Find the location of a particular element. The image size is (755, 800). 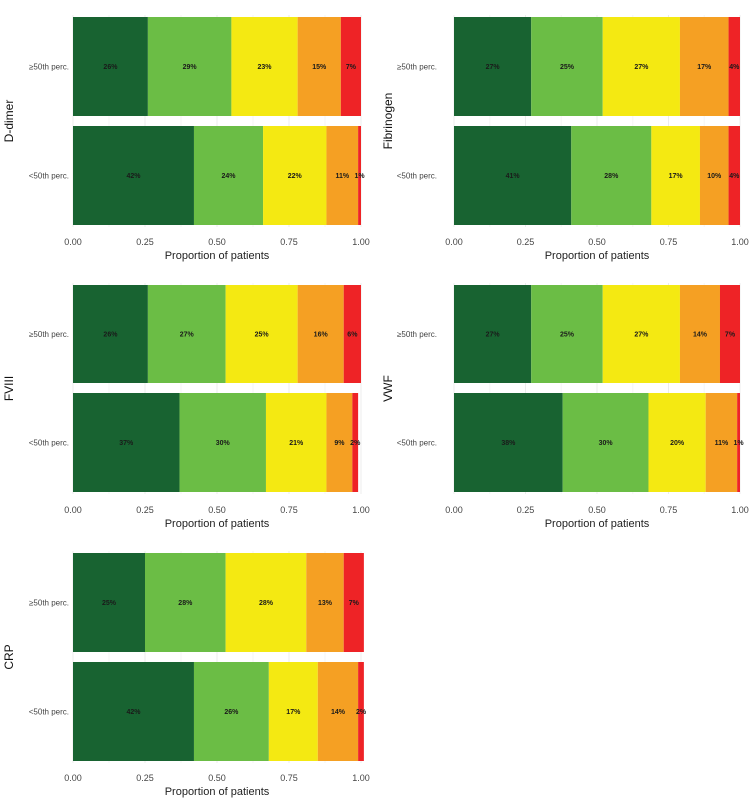

segment-label: 16% is located at coordinates (321, 335).